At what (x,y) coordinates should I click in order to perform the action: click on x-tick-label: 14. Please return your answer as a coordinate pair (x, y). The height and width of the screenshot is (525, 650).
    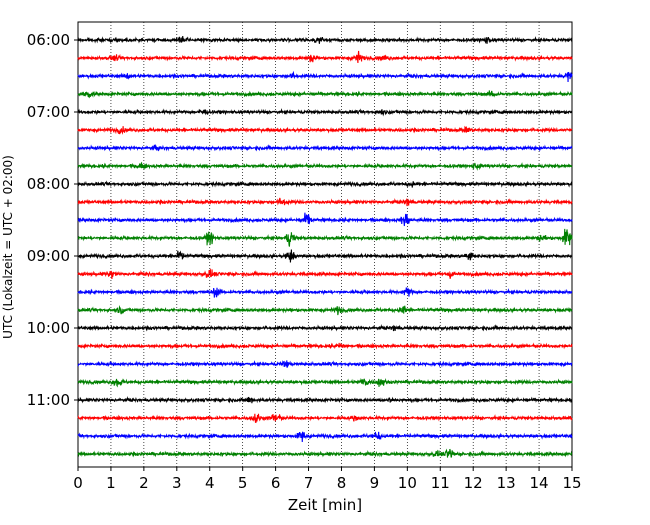
    Looking at the image, I should click on (539, 483).